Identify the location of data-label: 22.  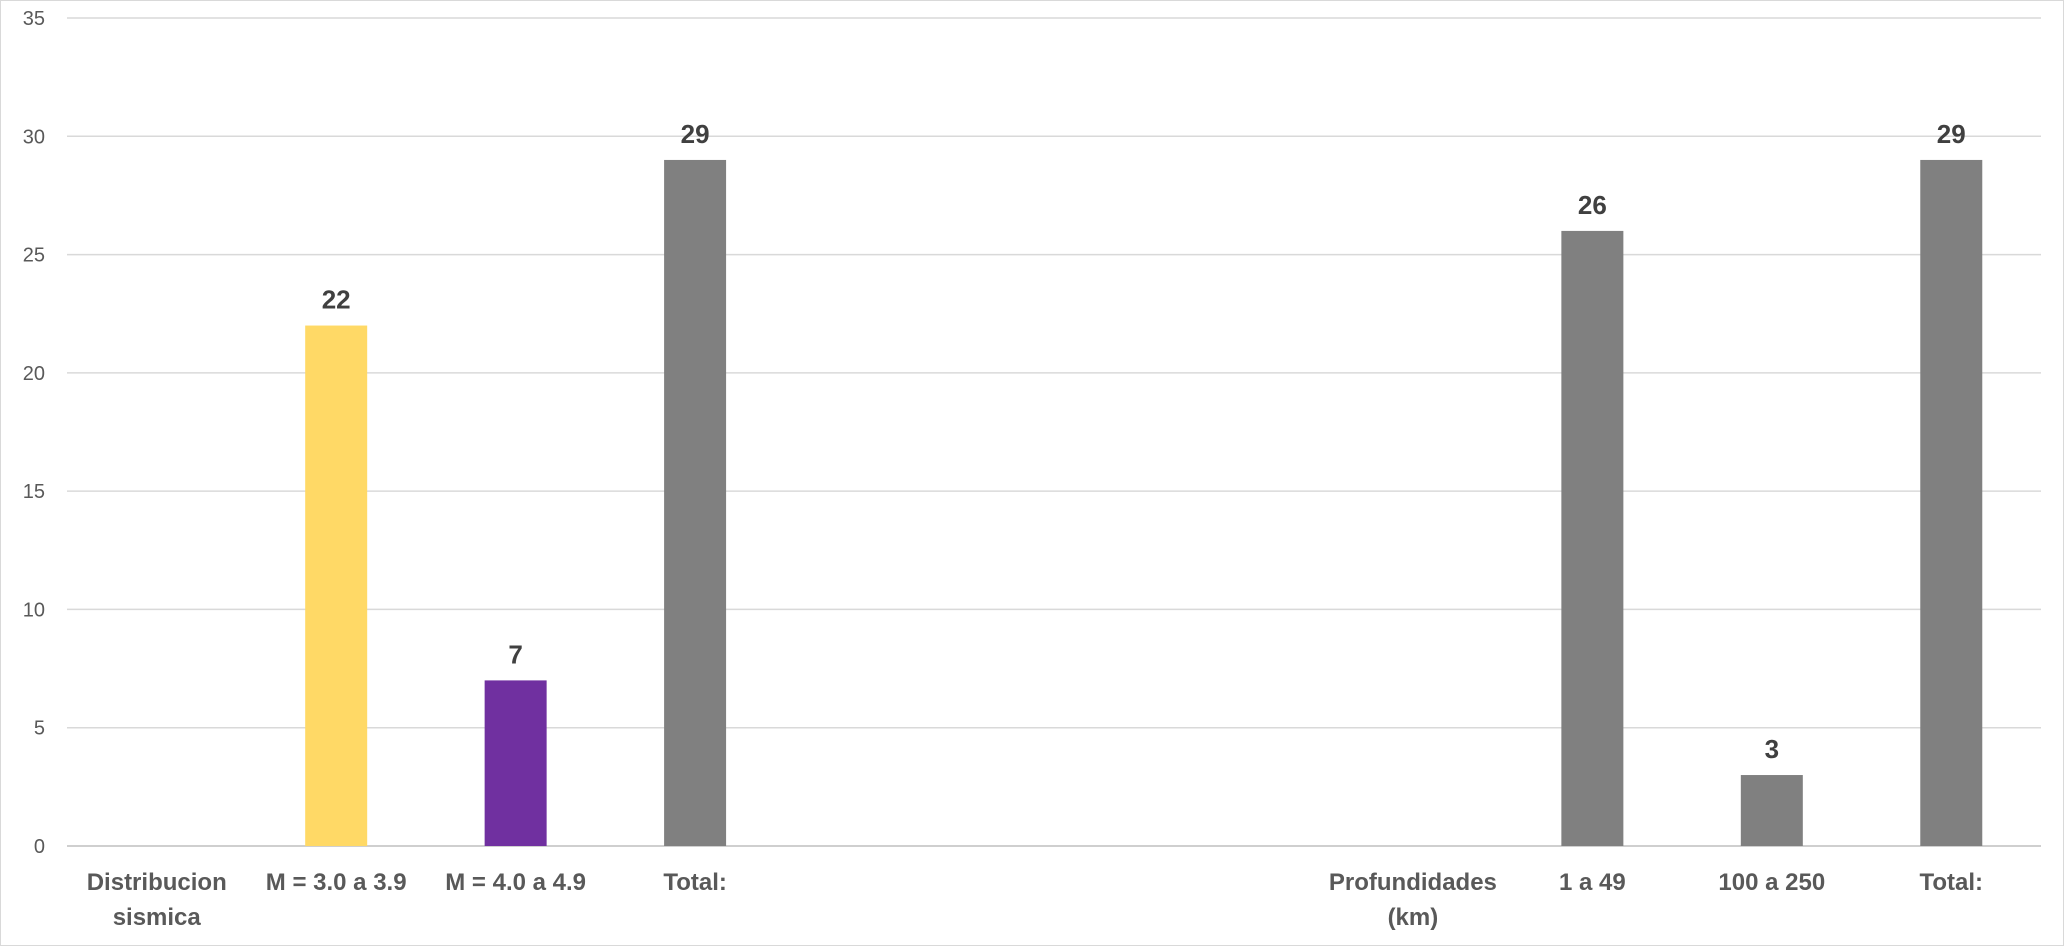
(336, 300).